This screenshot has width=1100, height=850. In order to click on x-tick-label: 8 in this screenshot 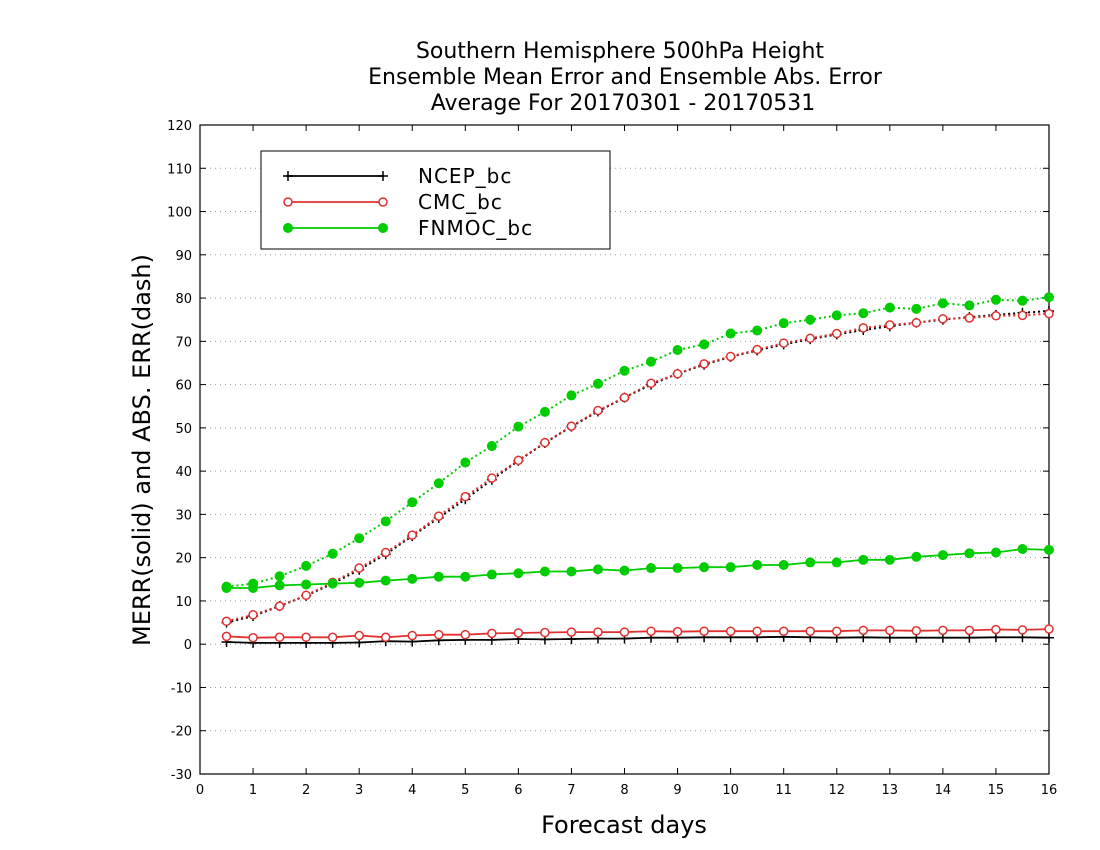, I will do `click(624, 790)`.